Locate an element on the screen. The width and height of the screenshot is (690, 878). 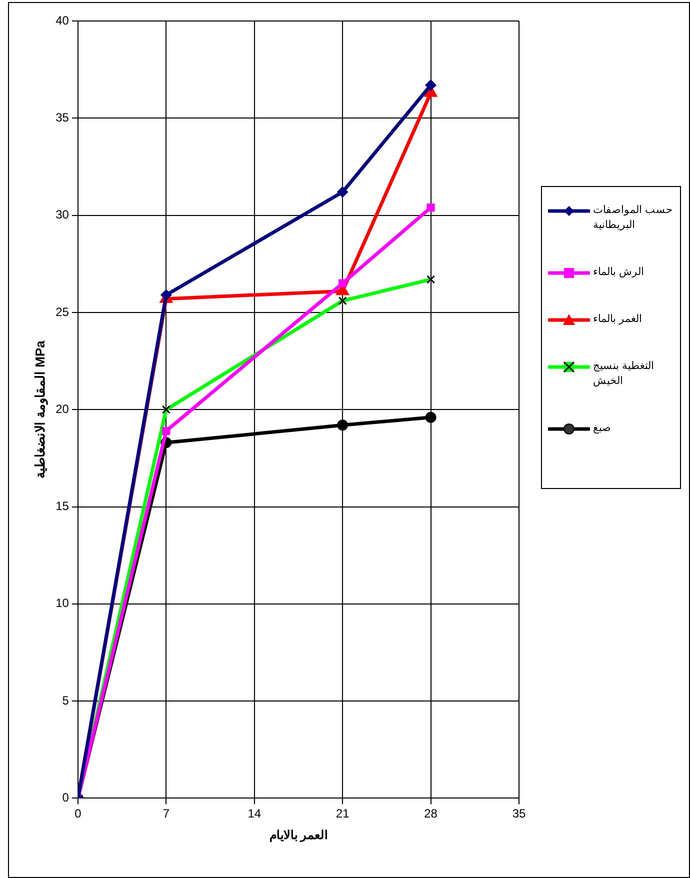
y-axis-title: المقاومة الانضغاطية MPa is located at coordinates (40, 409).